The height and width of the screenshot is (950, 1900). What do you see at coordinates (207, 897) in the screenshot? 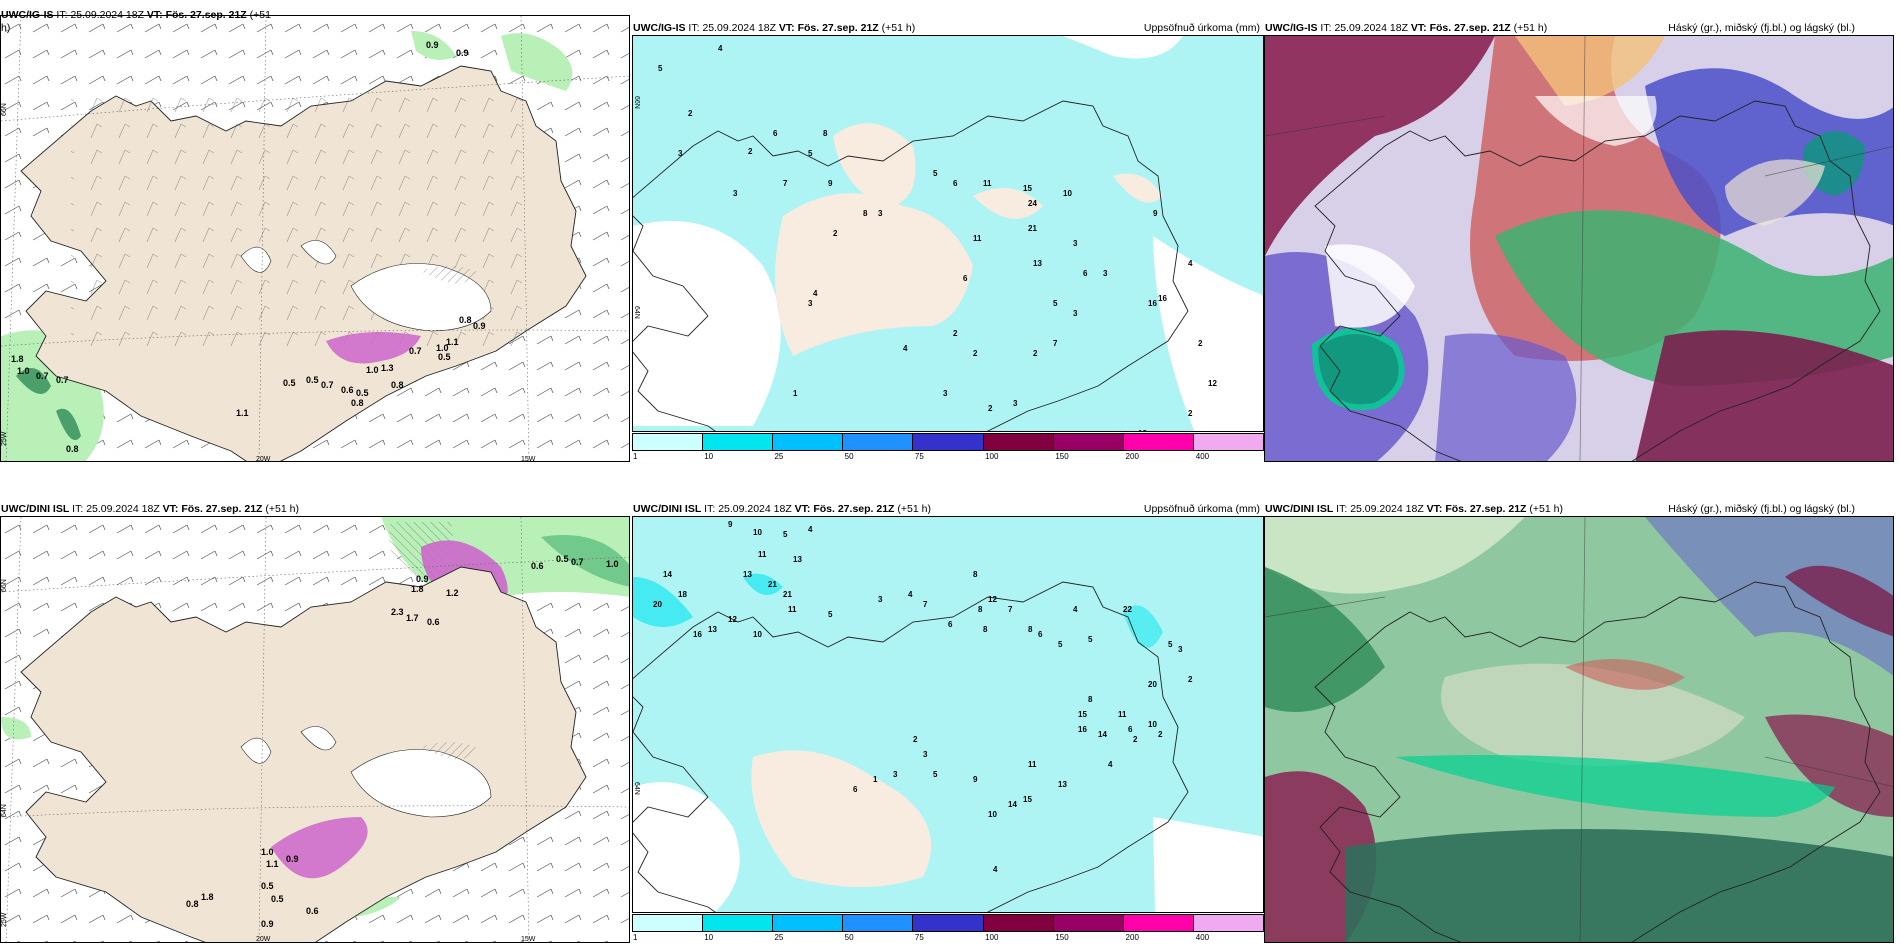
I see `value-label: 1.8` at bounding box center [207, 897].